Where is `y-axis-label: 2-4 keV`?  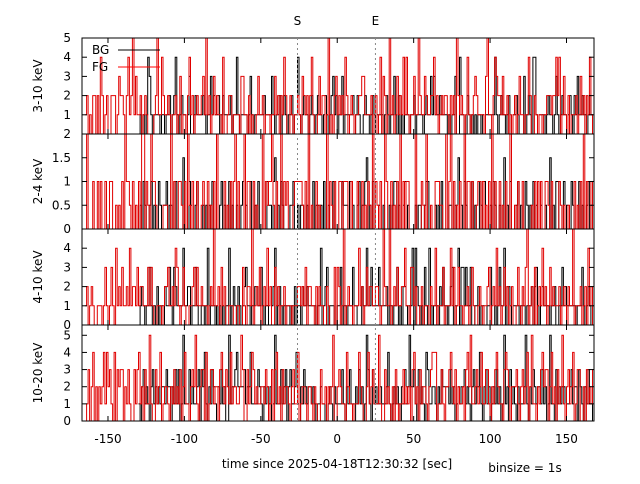
y-axis-label: 2-4 keV is located at coordinates (38, 181).